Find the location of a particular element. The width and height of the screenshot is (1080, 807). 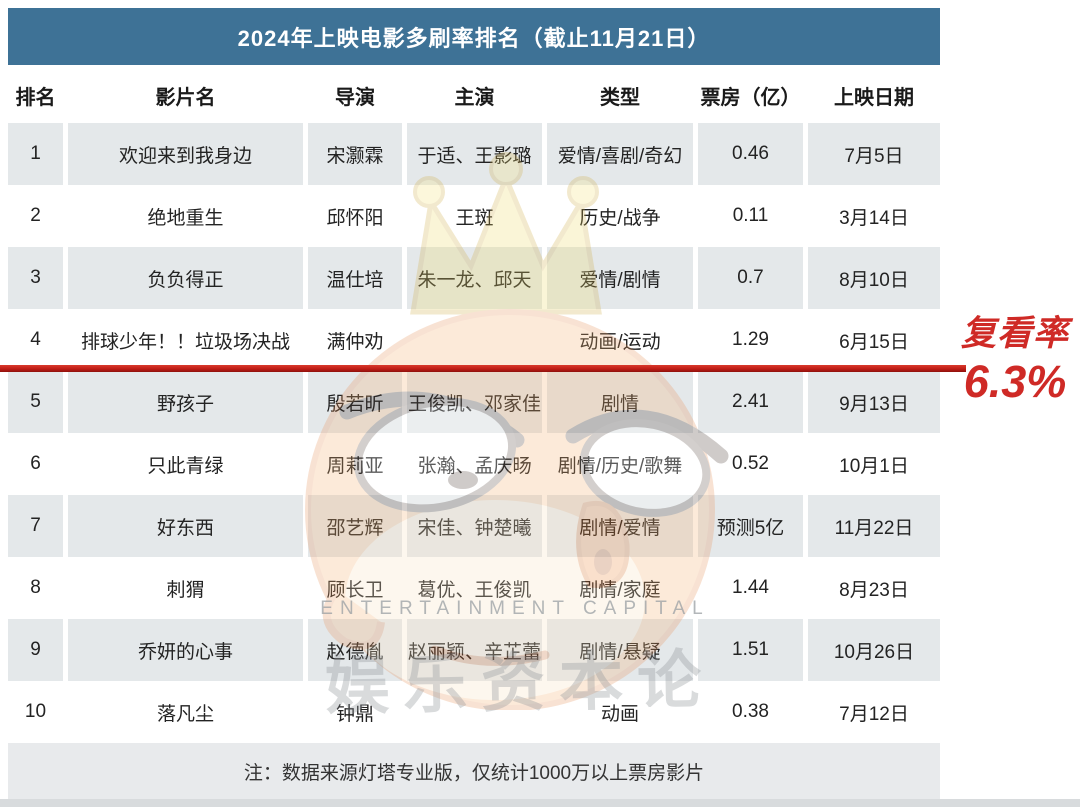

column-header: 票房（亿） is located at coordinates (750, 98).